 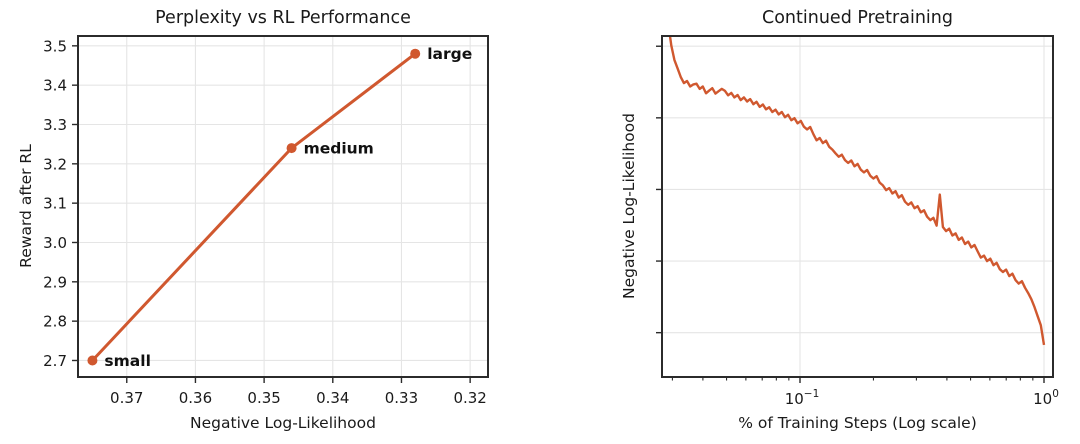 What do you see at coordinates (283, 18) in the screenshot?
I see `chart-title-left: Perplexity vs RL Performance` at bounding box center [283, 18].